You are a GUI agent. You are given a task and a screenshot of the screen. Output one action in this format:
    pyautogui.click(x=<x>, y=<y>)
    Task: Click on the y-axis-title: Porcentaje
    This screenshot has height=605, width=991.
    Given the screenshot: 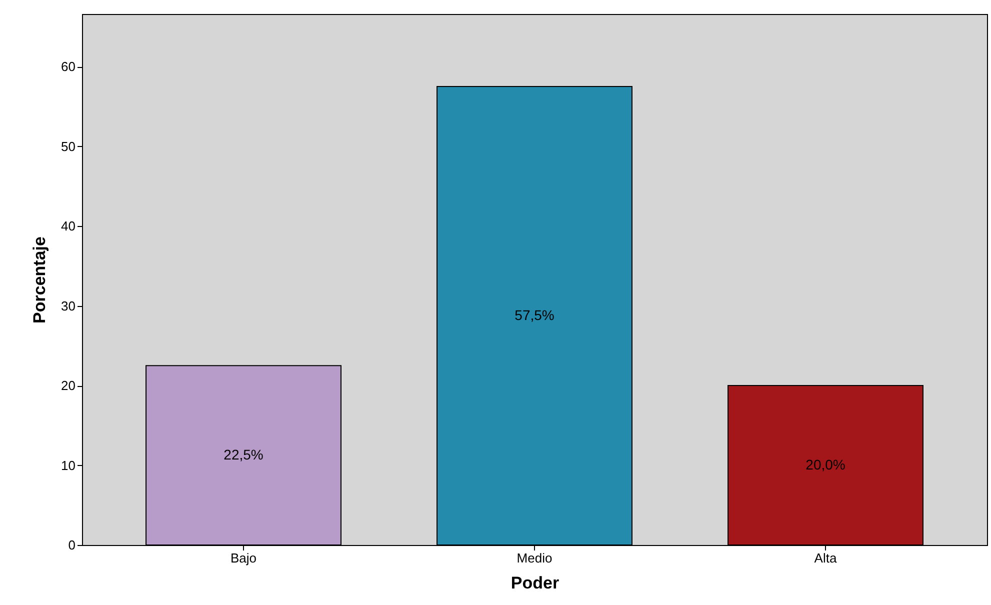 What is the action you would take?
    pyautogui.click(x=40, y=280)
    